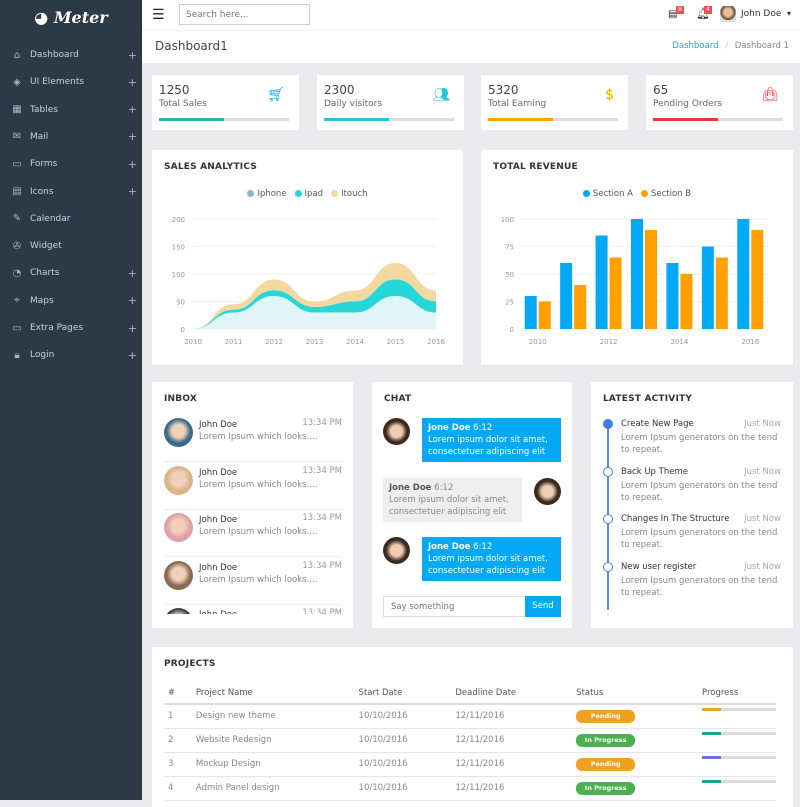 This screenshot has width=800, height=807. Describe the element at coordinates (71, 246) in the screenshot. I see `sidebar-item-widget: ✇ Widget` at that location.